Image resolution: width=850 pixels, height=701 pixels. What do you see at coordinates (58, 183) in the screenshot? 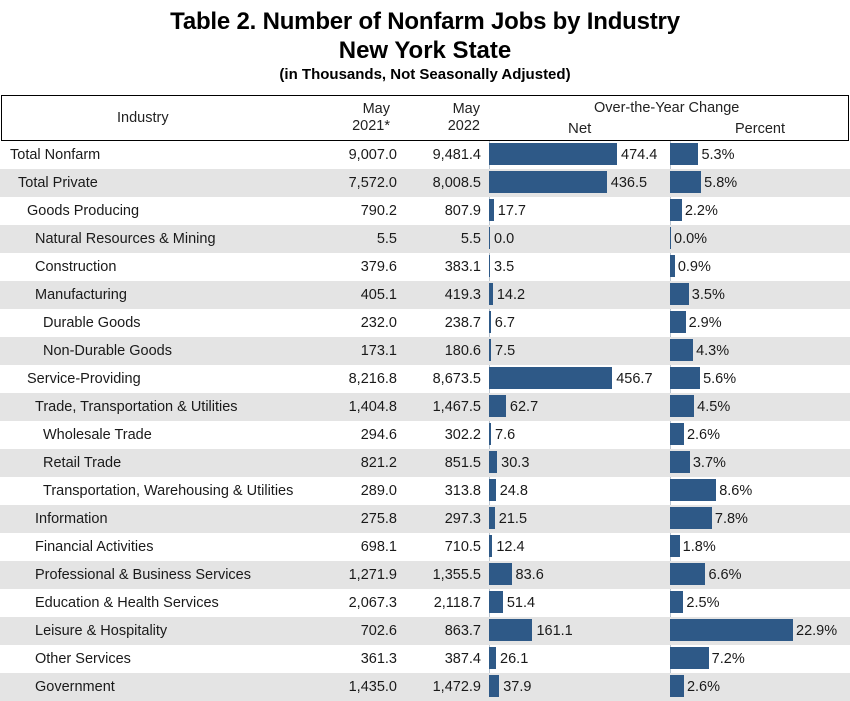
I see `industry-name: Total Private` at bounding box center [58, 183].